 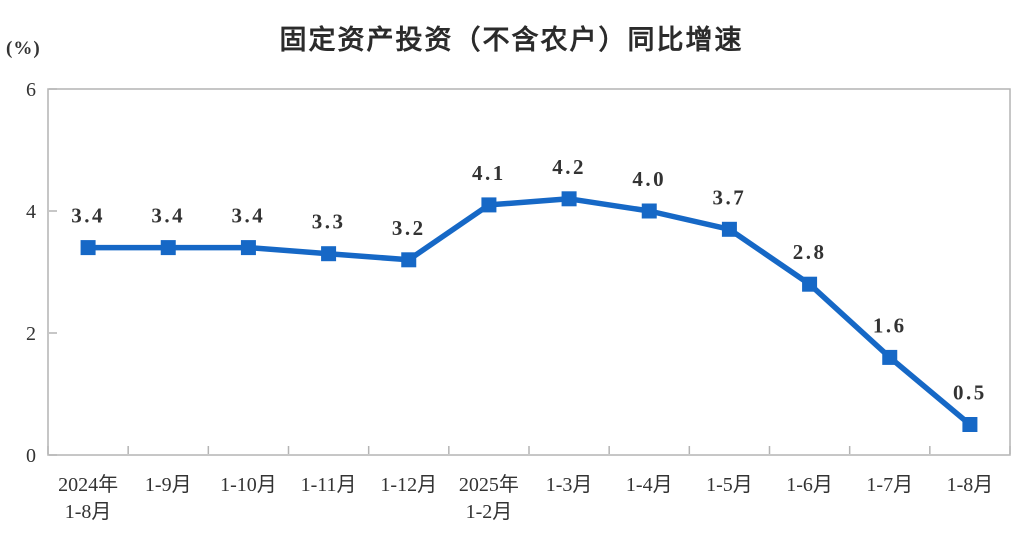 I want to click on data-point-label: 0.5, so click(x=970, y=393).